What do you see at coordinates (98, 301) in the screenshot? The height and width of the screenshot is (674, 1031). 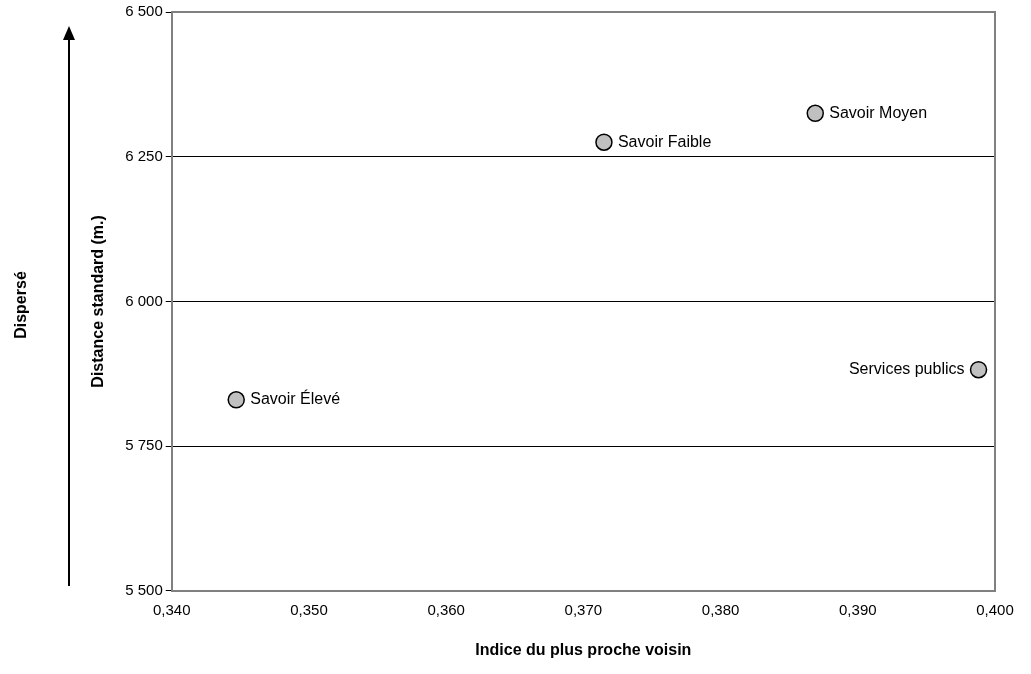 I see `y-axis-title: Distance standard (m.)` at bounding box center [98, 301].